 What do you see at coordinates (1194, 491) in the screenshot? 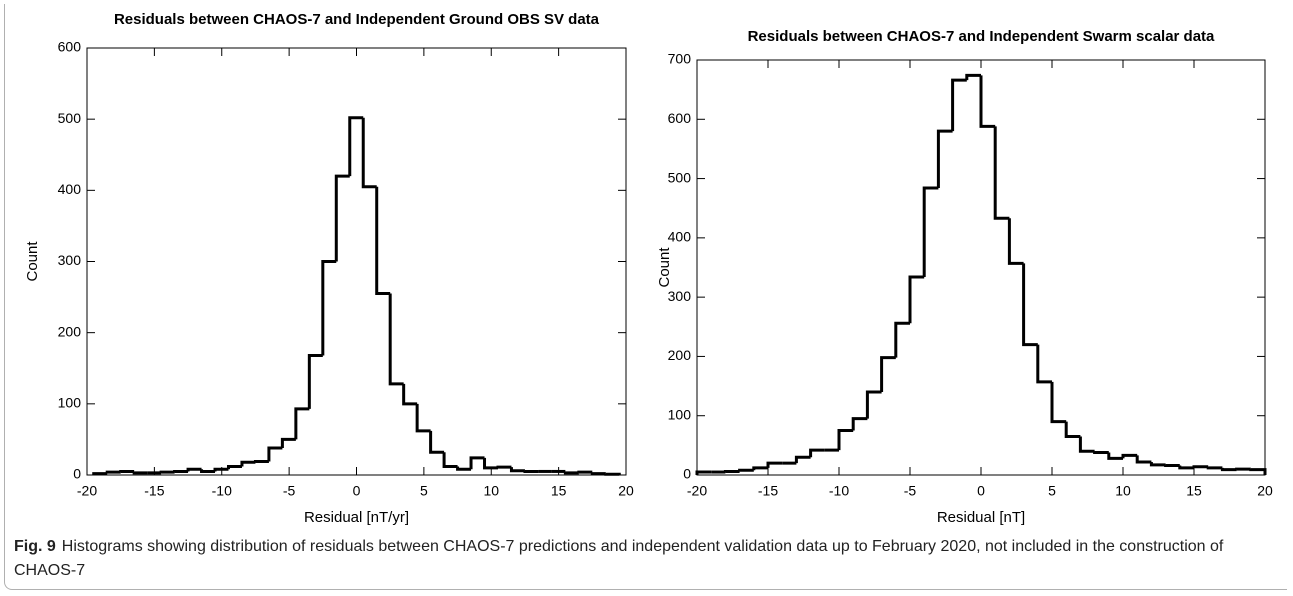
I see `x-tick-label: 15` at bounding box center [1194, 491].